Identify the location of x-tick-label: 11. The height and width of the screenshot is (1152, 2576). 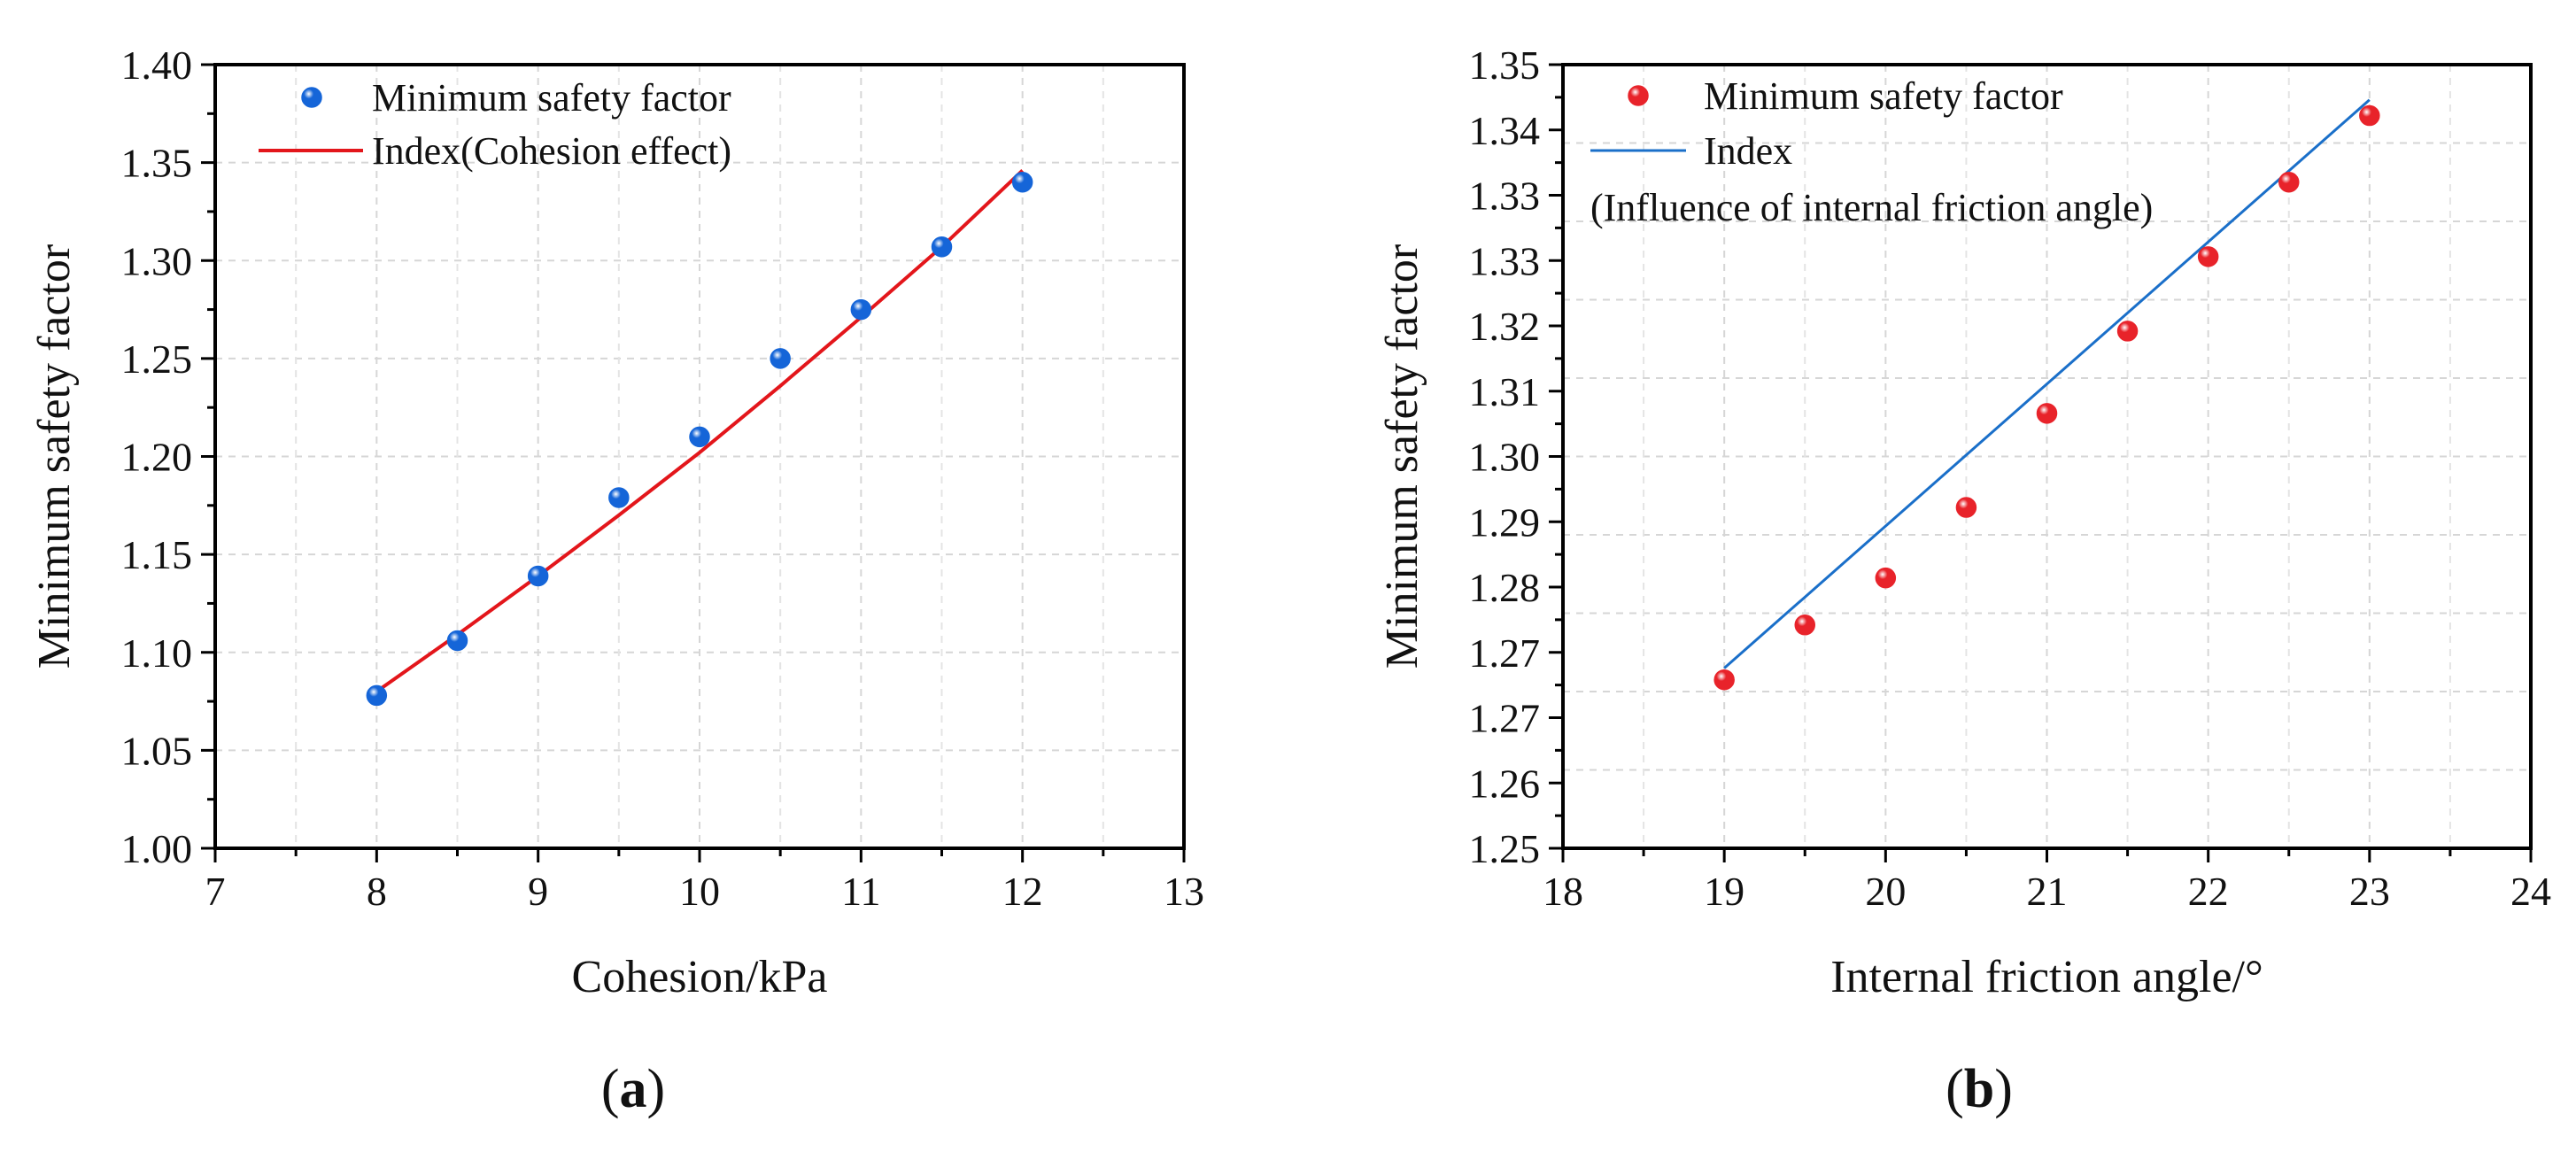
(860, 891).